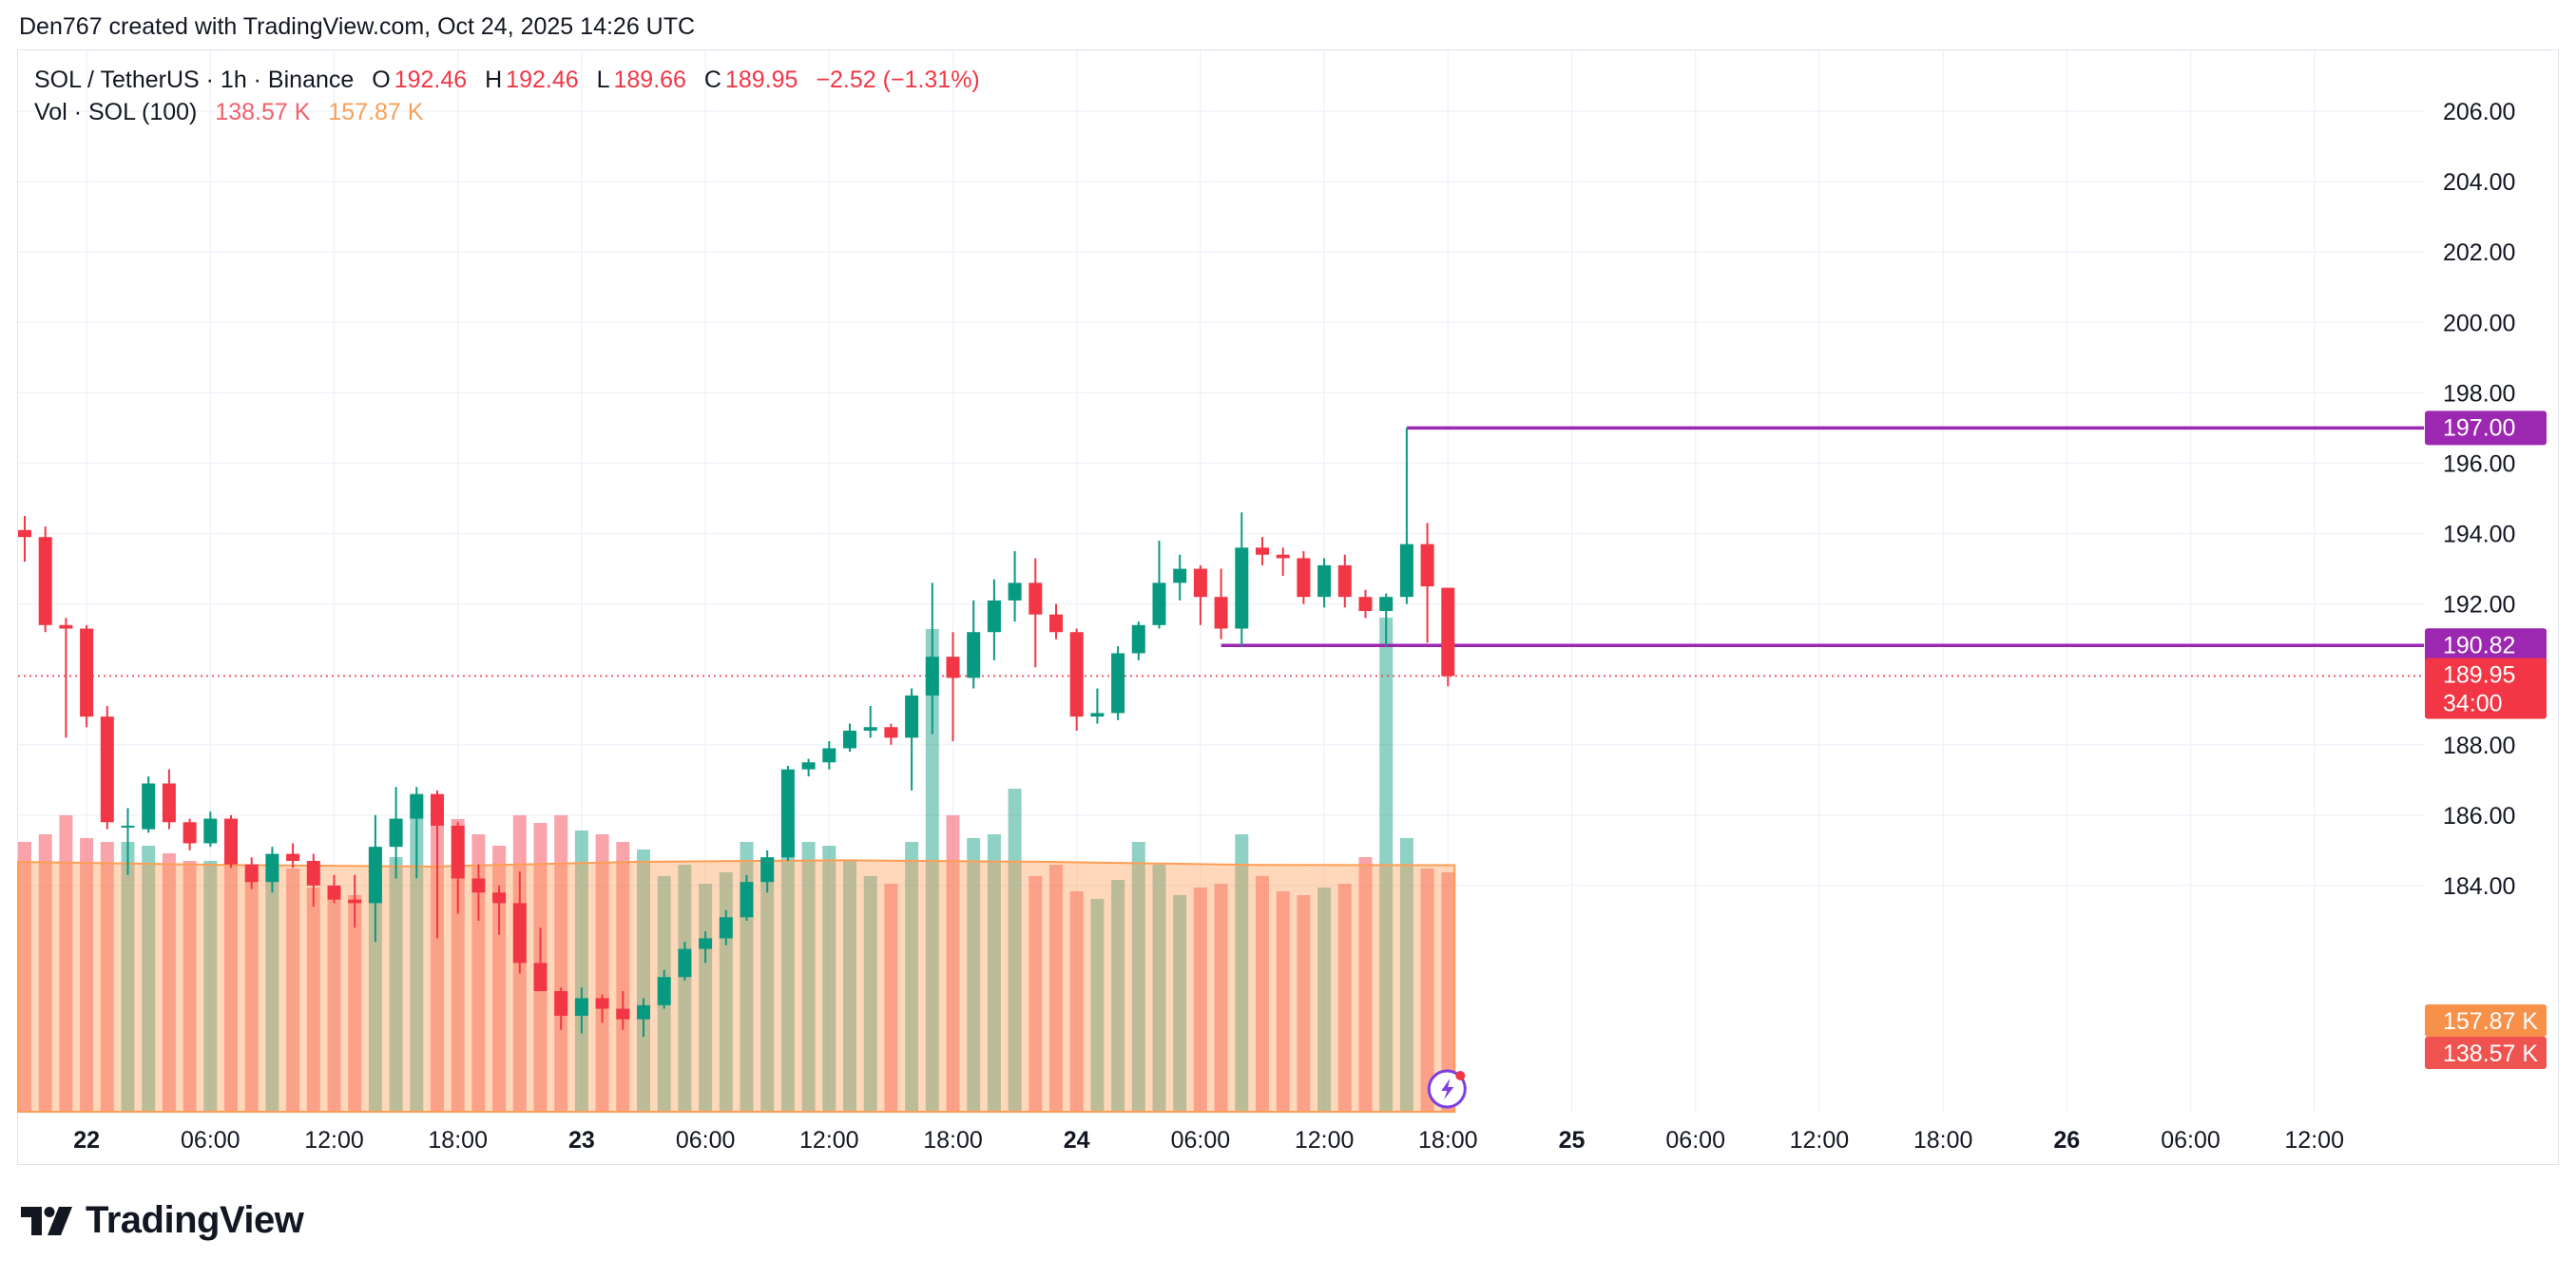  I want to click on time-tick-label: 18:00, so click(1448, 1140).